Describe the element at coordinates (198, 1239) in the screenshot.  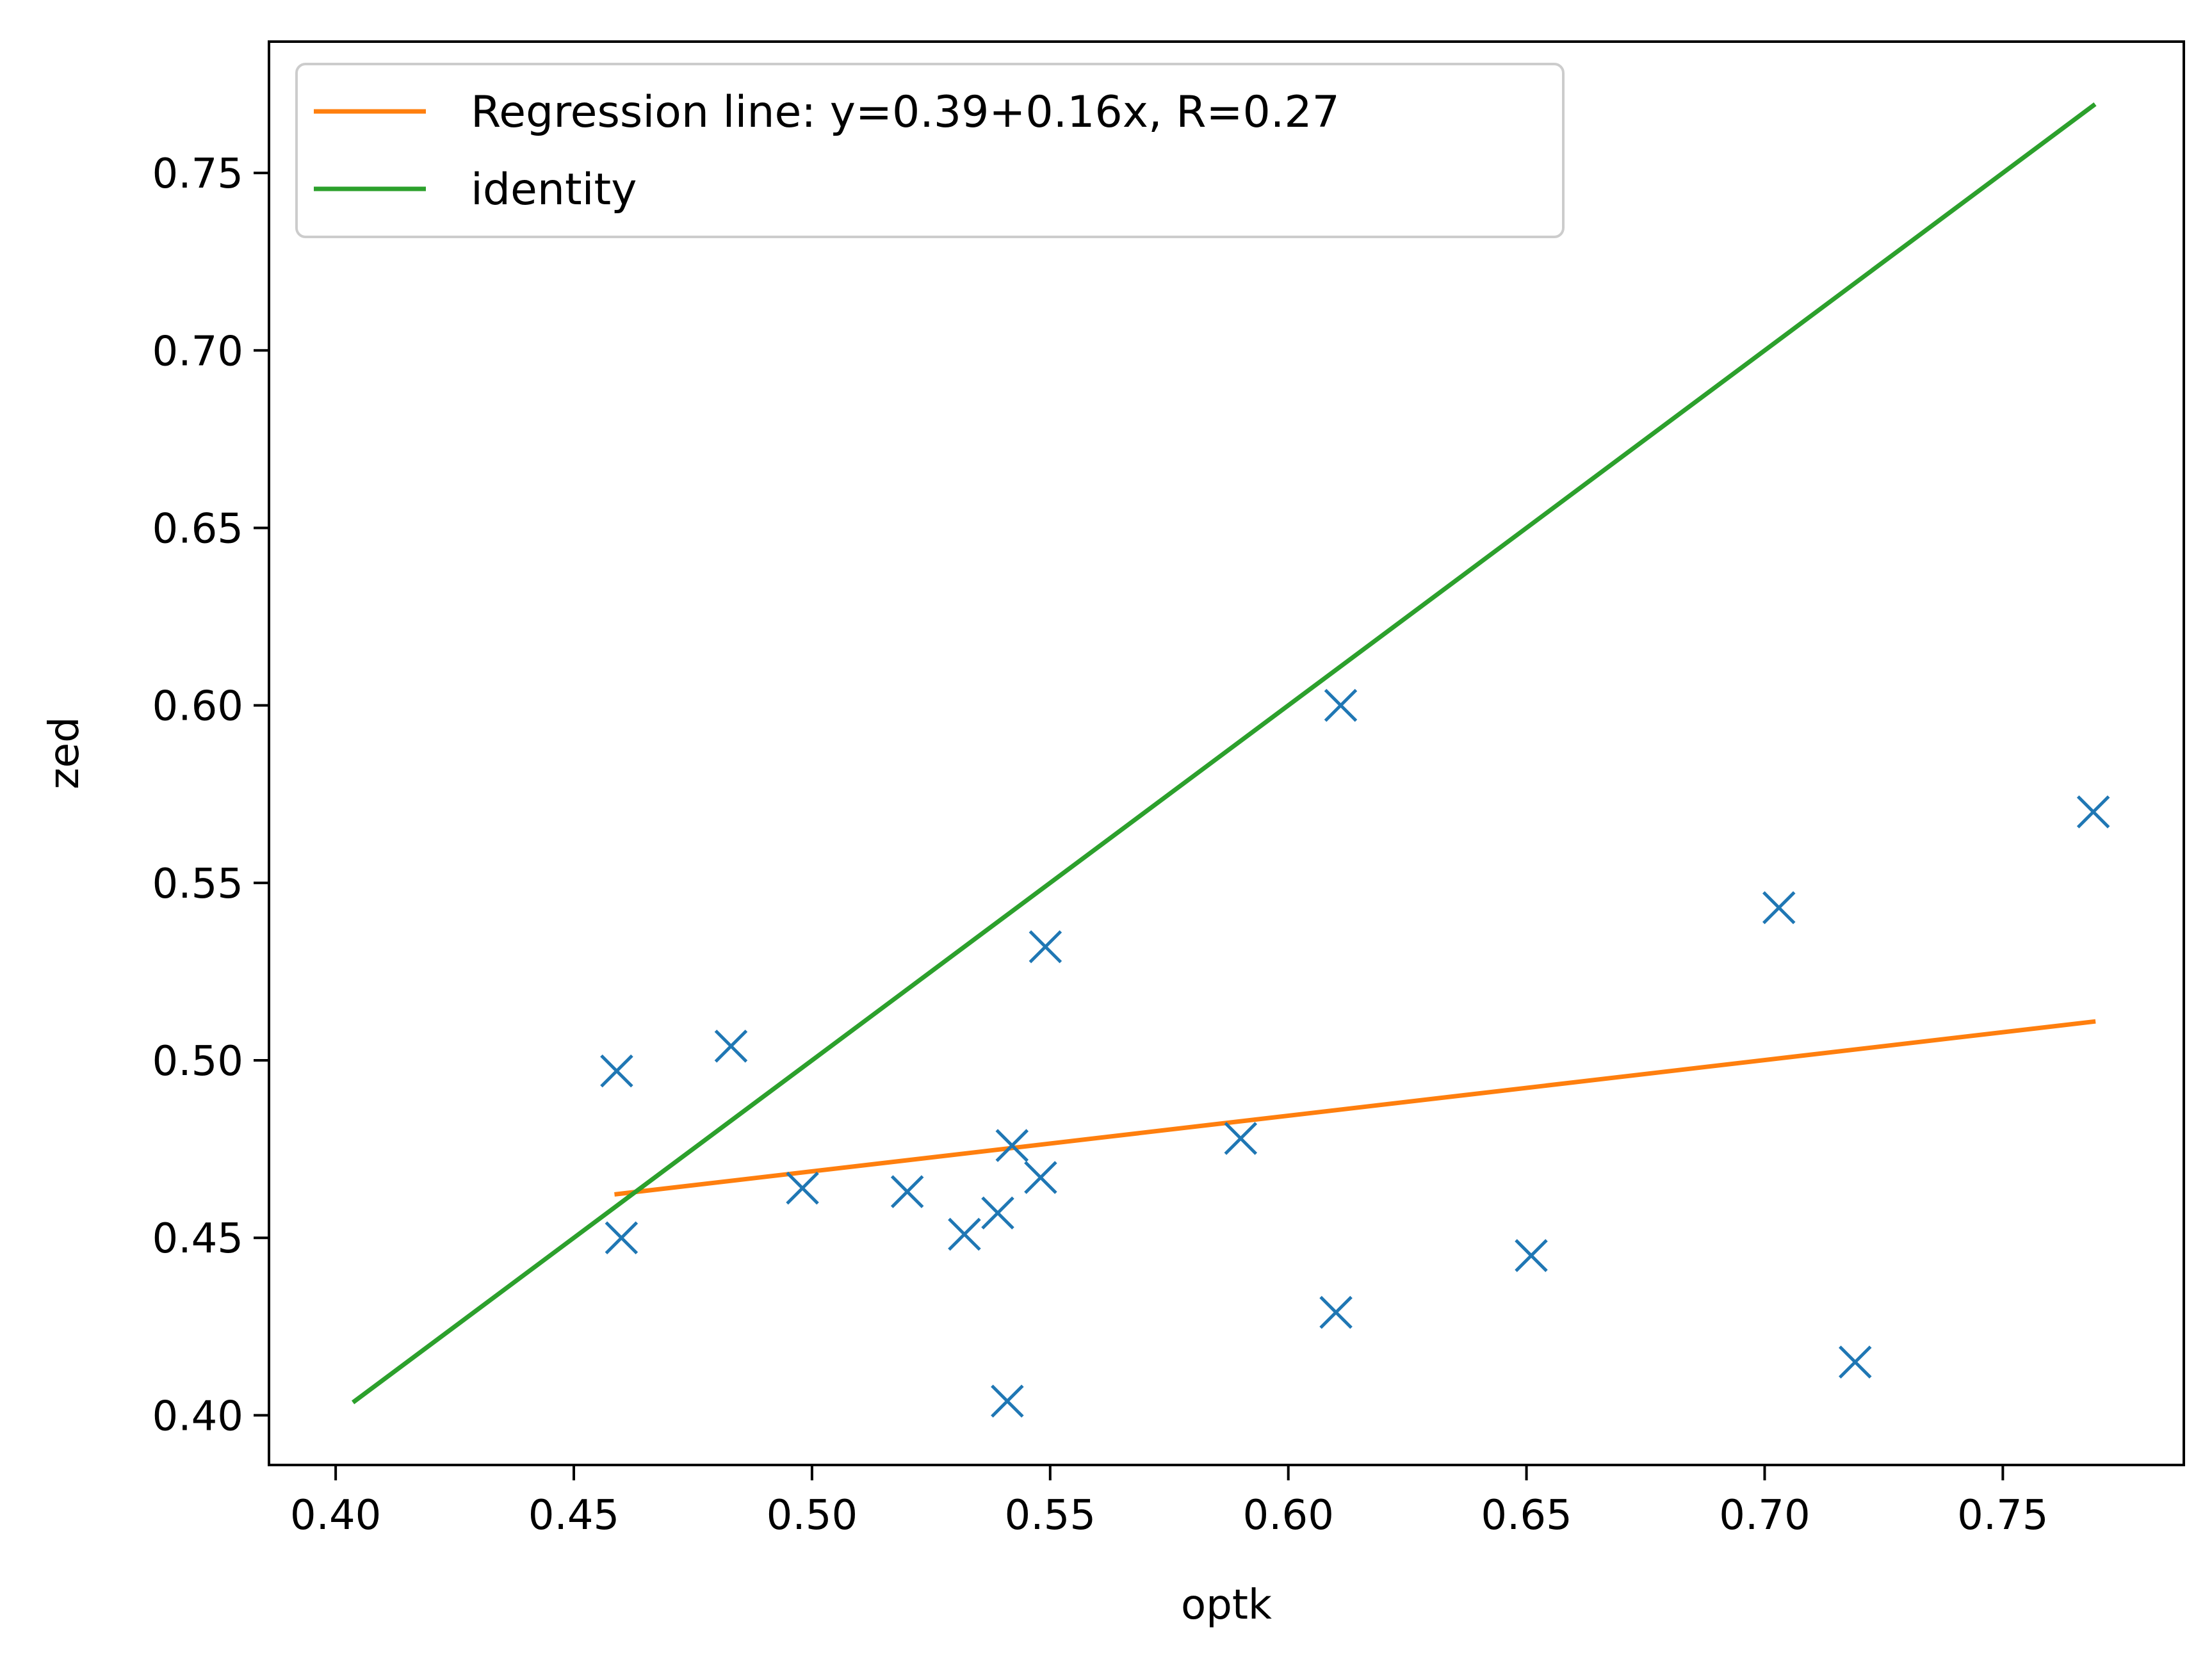
I see `y-tick-label: 0.45` at that location.